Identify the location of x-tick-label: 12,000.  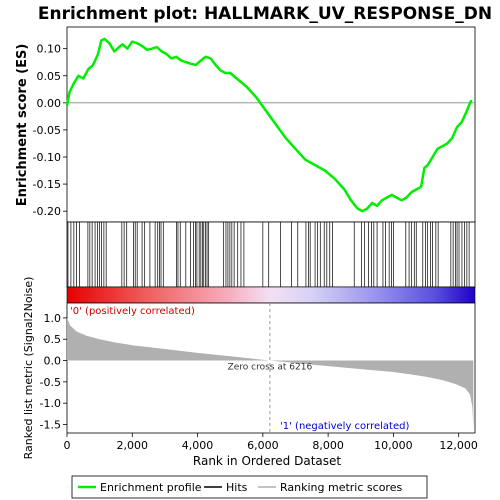
(458, 445).